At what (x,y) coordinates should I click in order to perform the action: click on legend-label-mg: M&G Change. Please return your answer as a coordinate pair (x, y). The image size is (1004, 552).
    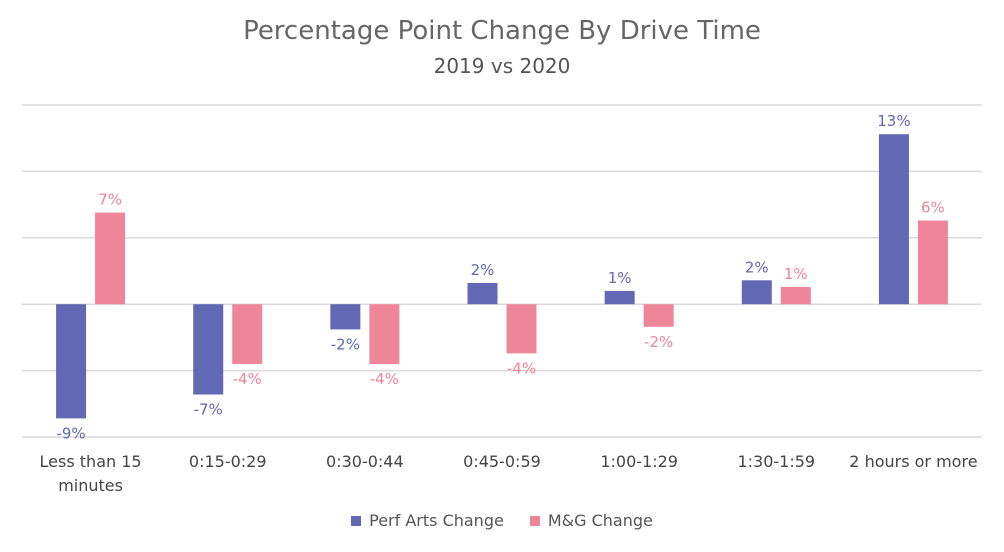
    Looking at the image, I should click on (600, 520).